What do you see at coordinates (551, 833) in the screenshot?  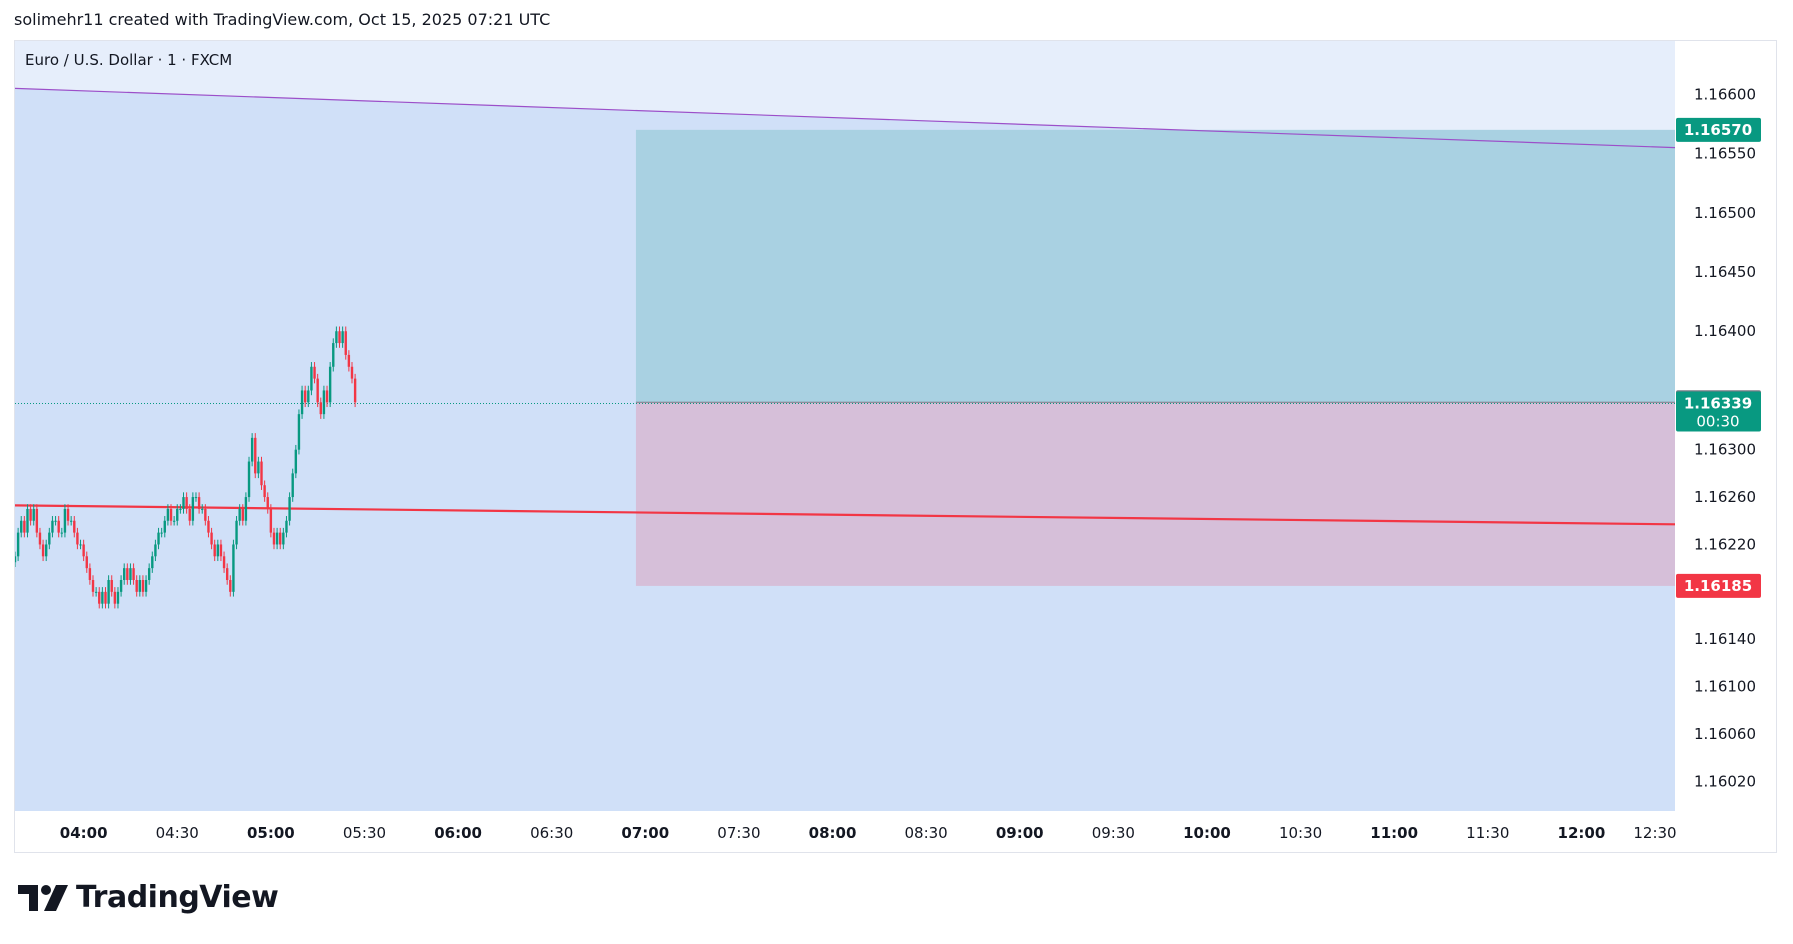 I see `time-tick-label: 06:30` at bounding box center [551, 833].